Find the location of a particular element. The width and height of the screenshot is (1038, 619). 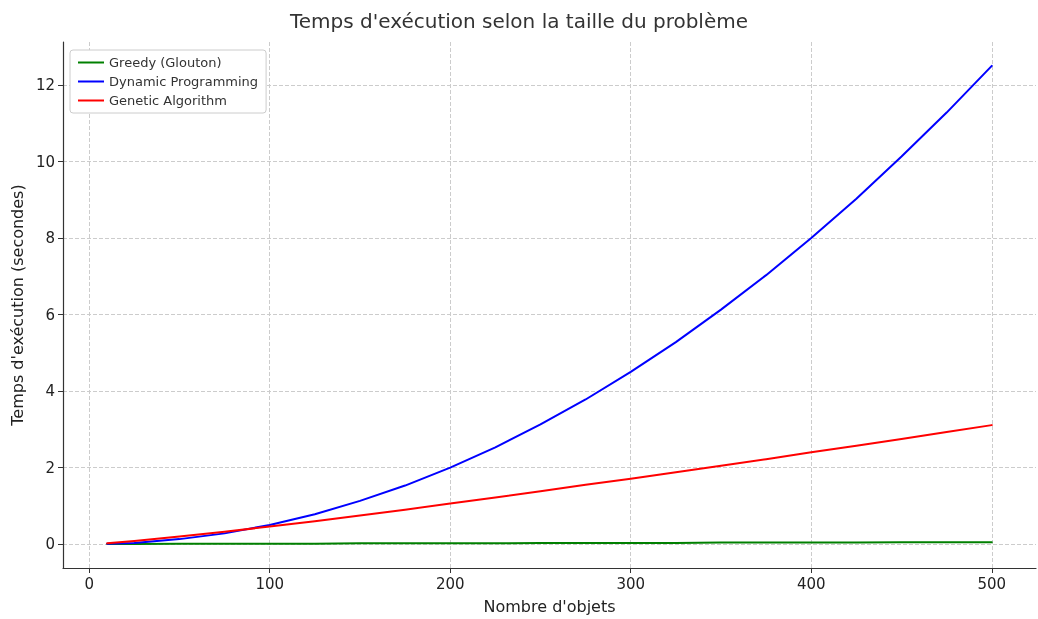

legend-label: Genetic Algorithm is located at coordinates (168, 100).